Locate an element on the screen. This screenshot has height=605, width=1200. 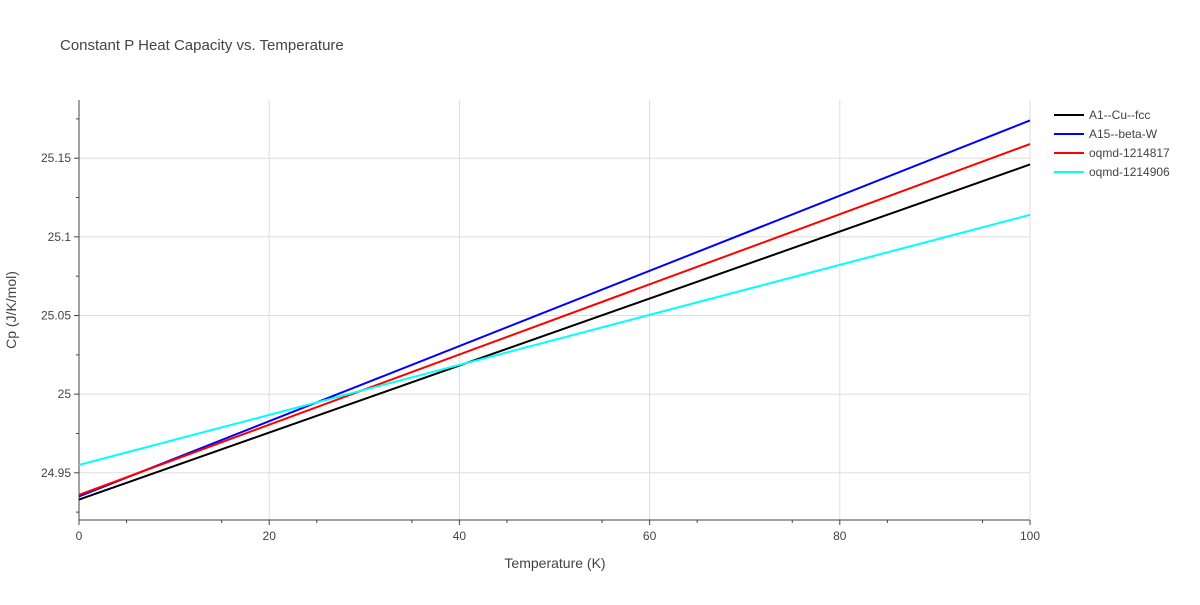
chart-title: Constant P Heat Capacity vs. Temperature is located at coordinates (202, 45).